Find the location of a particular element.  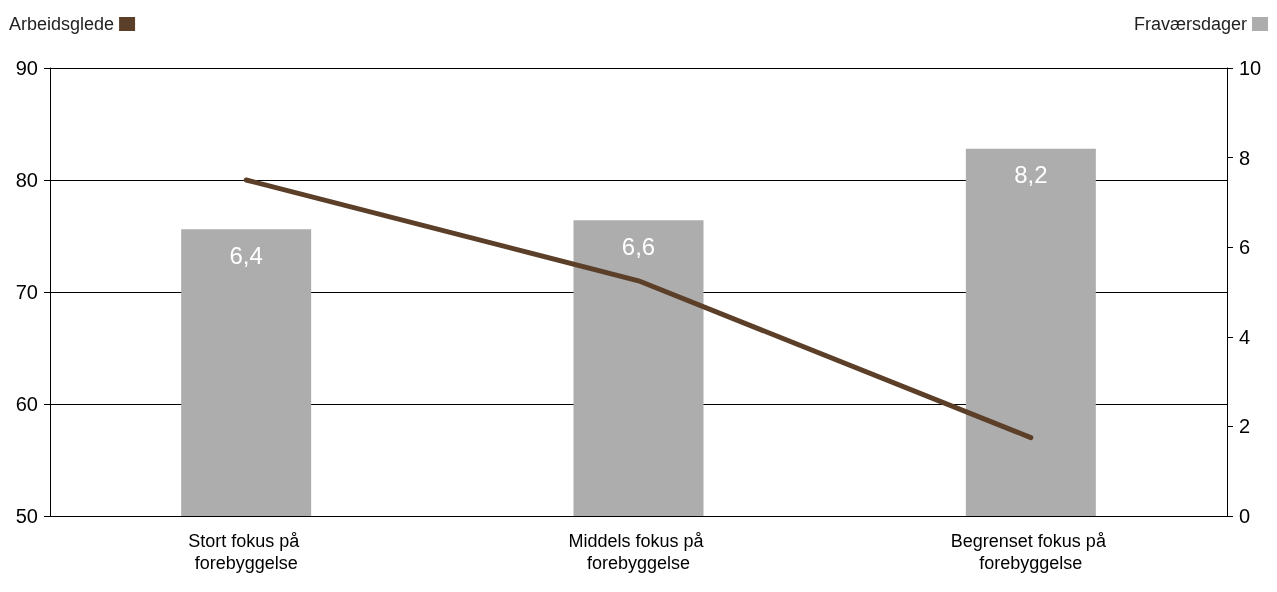

legend-label: Fraværsdager is located at coordinates (1190, 24).